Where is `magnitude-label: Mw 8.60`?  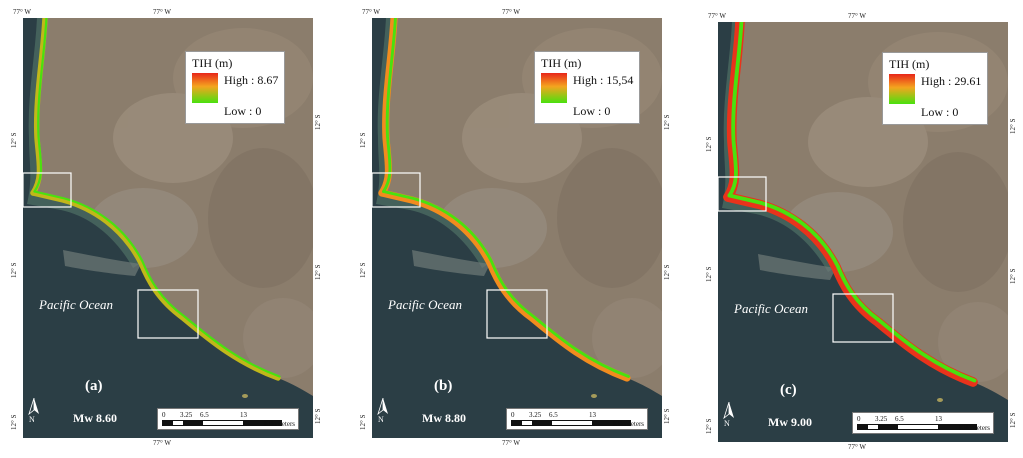
magnitude-label: Mw 8.60 is located at coordinates (95, 418).